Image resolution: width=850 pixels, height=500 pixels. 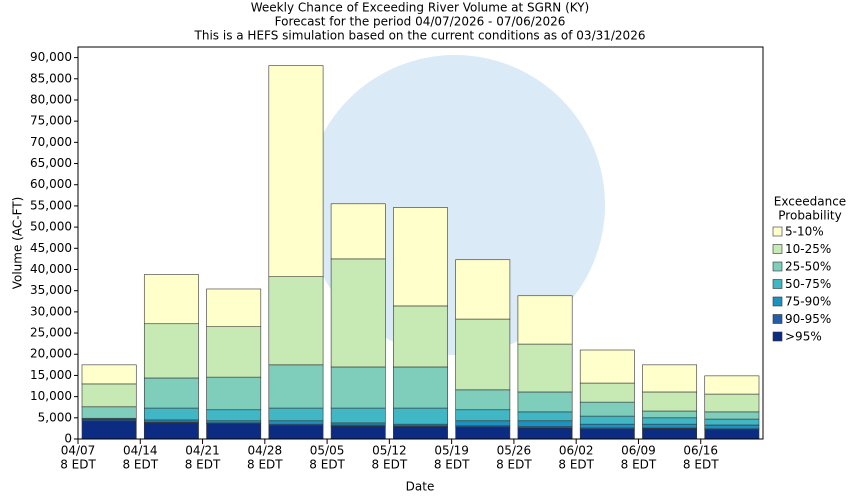 What do you see at coordinates (51, 205) in the screenshot?
I see `y-tick-label: 55,000` at bounding box center [51, 205].